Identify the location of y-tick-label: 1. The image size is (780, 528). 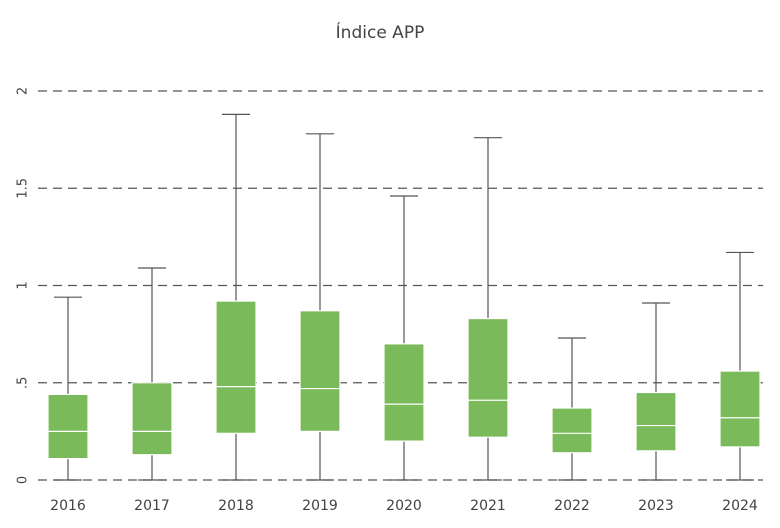
(23, 285).